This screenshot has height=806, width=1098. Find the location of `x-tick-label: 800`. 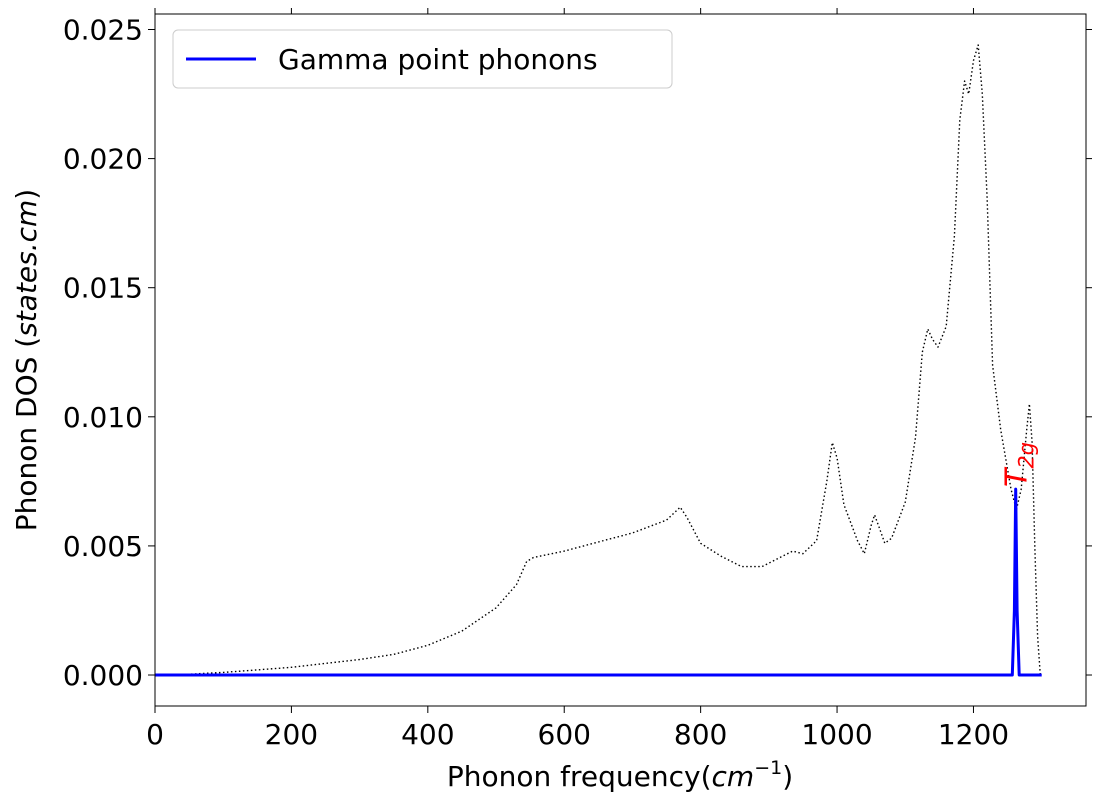

x-tick-label: 800 is located at coordinates (700, 734).